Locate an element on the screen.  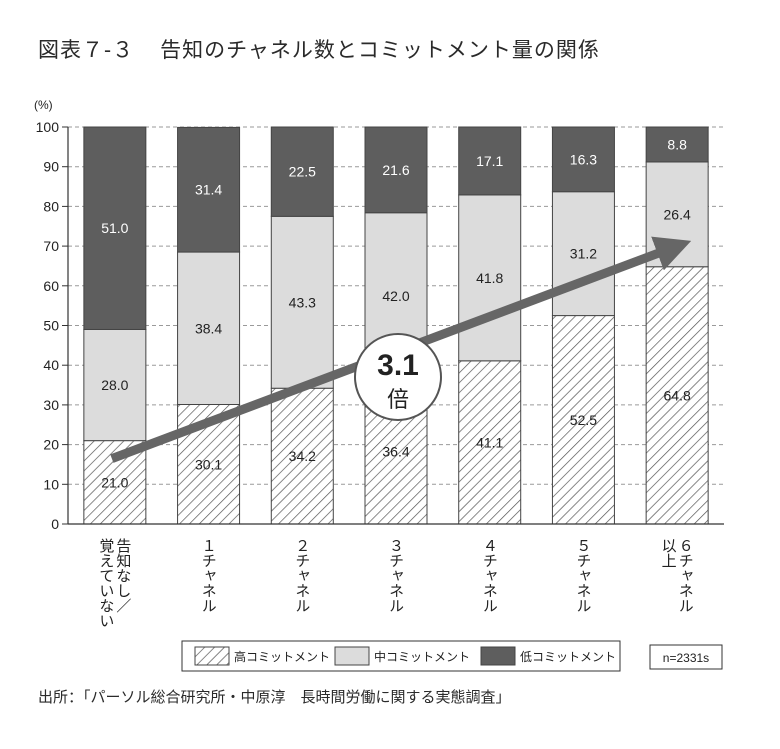
data-label: 41.8 is located at coordinates (489, 278).